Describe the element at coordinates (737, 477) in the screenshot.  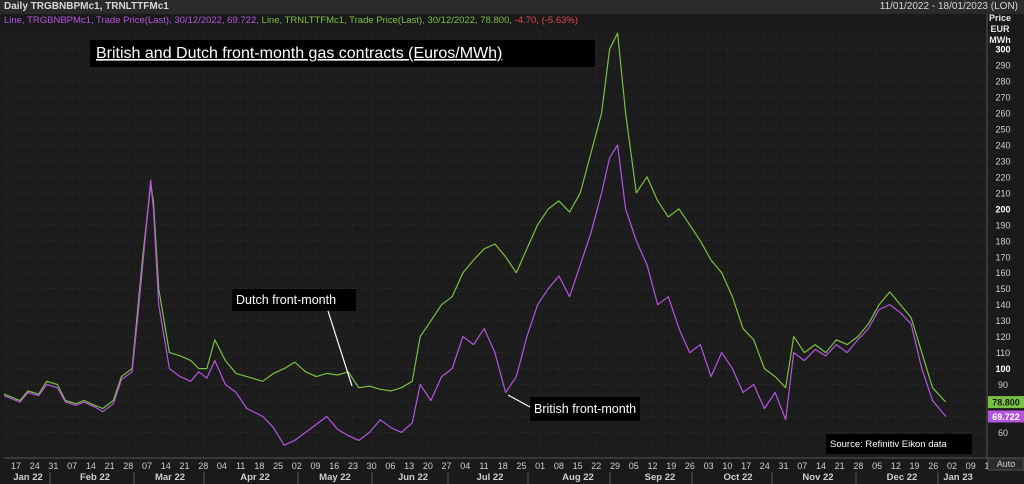
I see `month-label: Oct 22` at that location.